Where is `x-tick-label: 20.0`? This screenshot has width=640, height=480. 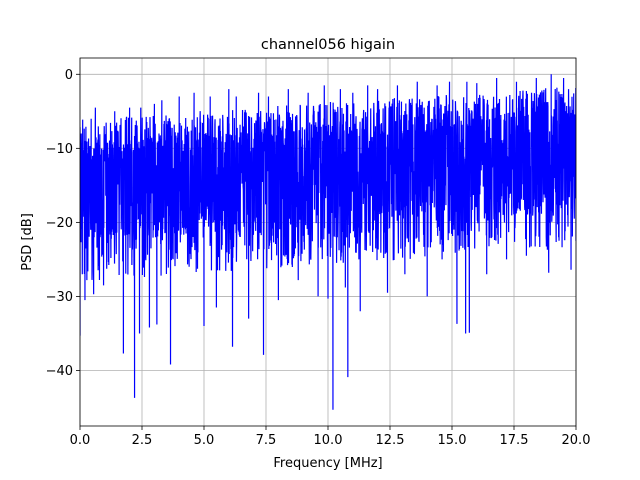
x-tick-label: 20.0 is located at coordinates (576, 440).